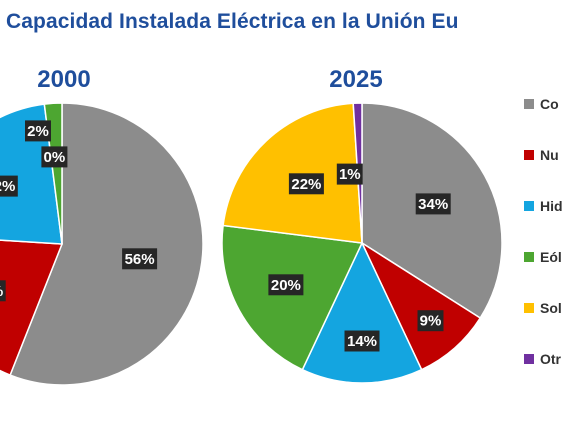  I want to click on label-2000-hid: 22%, so click(7, 186).